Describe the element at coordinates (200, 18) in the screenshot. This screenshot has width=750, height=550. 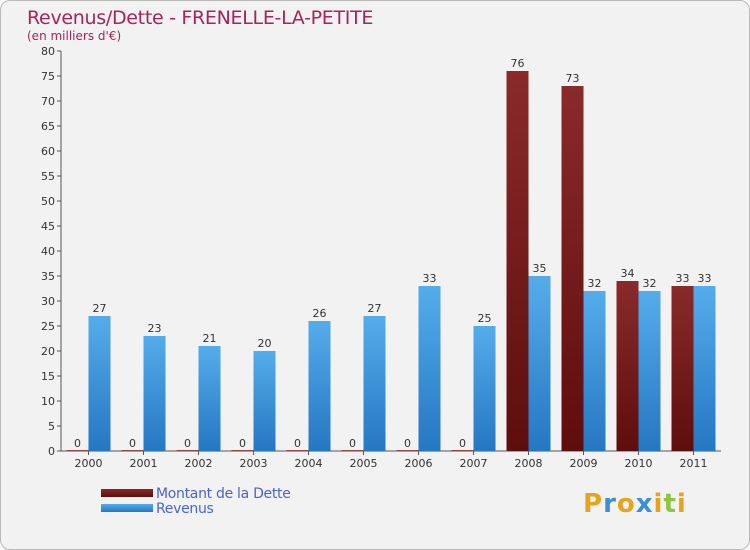
I see `chart-title: Revenus/Dette - FRENELLE-LA-PETITE` at that location.